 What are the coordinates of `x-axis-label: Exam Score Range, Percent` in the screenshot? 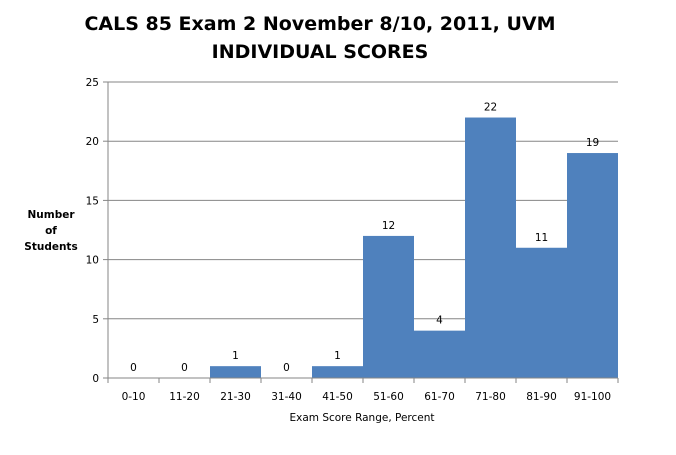 It's located at (361, 418).